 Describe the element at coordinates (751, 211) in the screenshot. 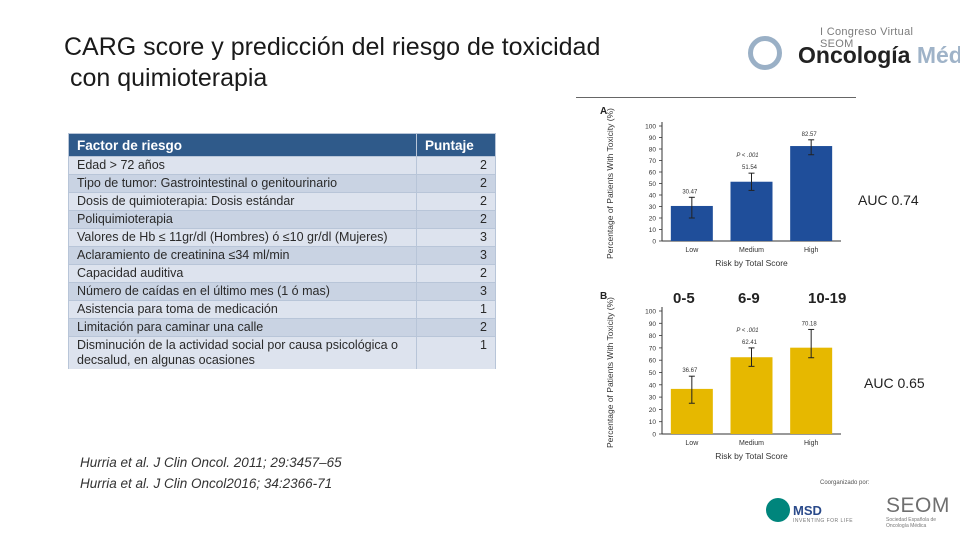

I see `bar-medium` at that location.